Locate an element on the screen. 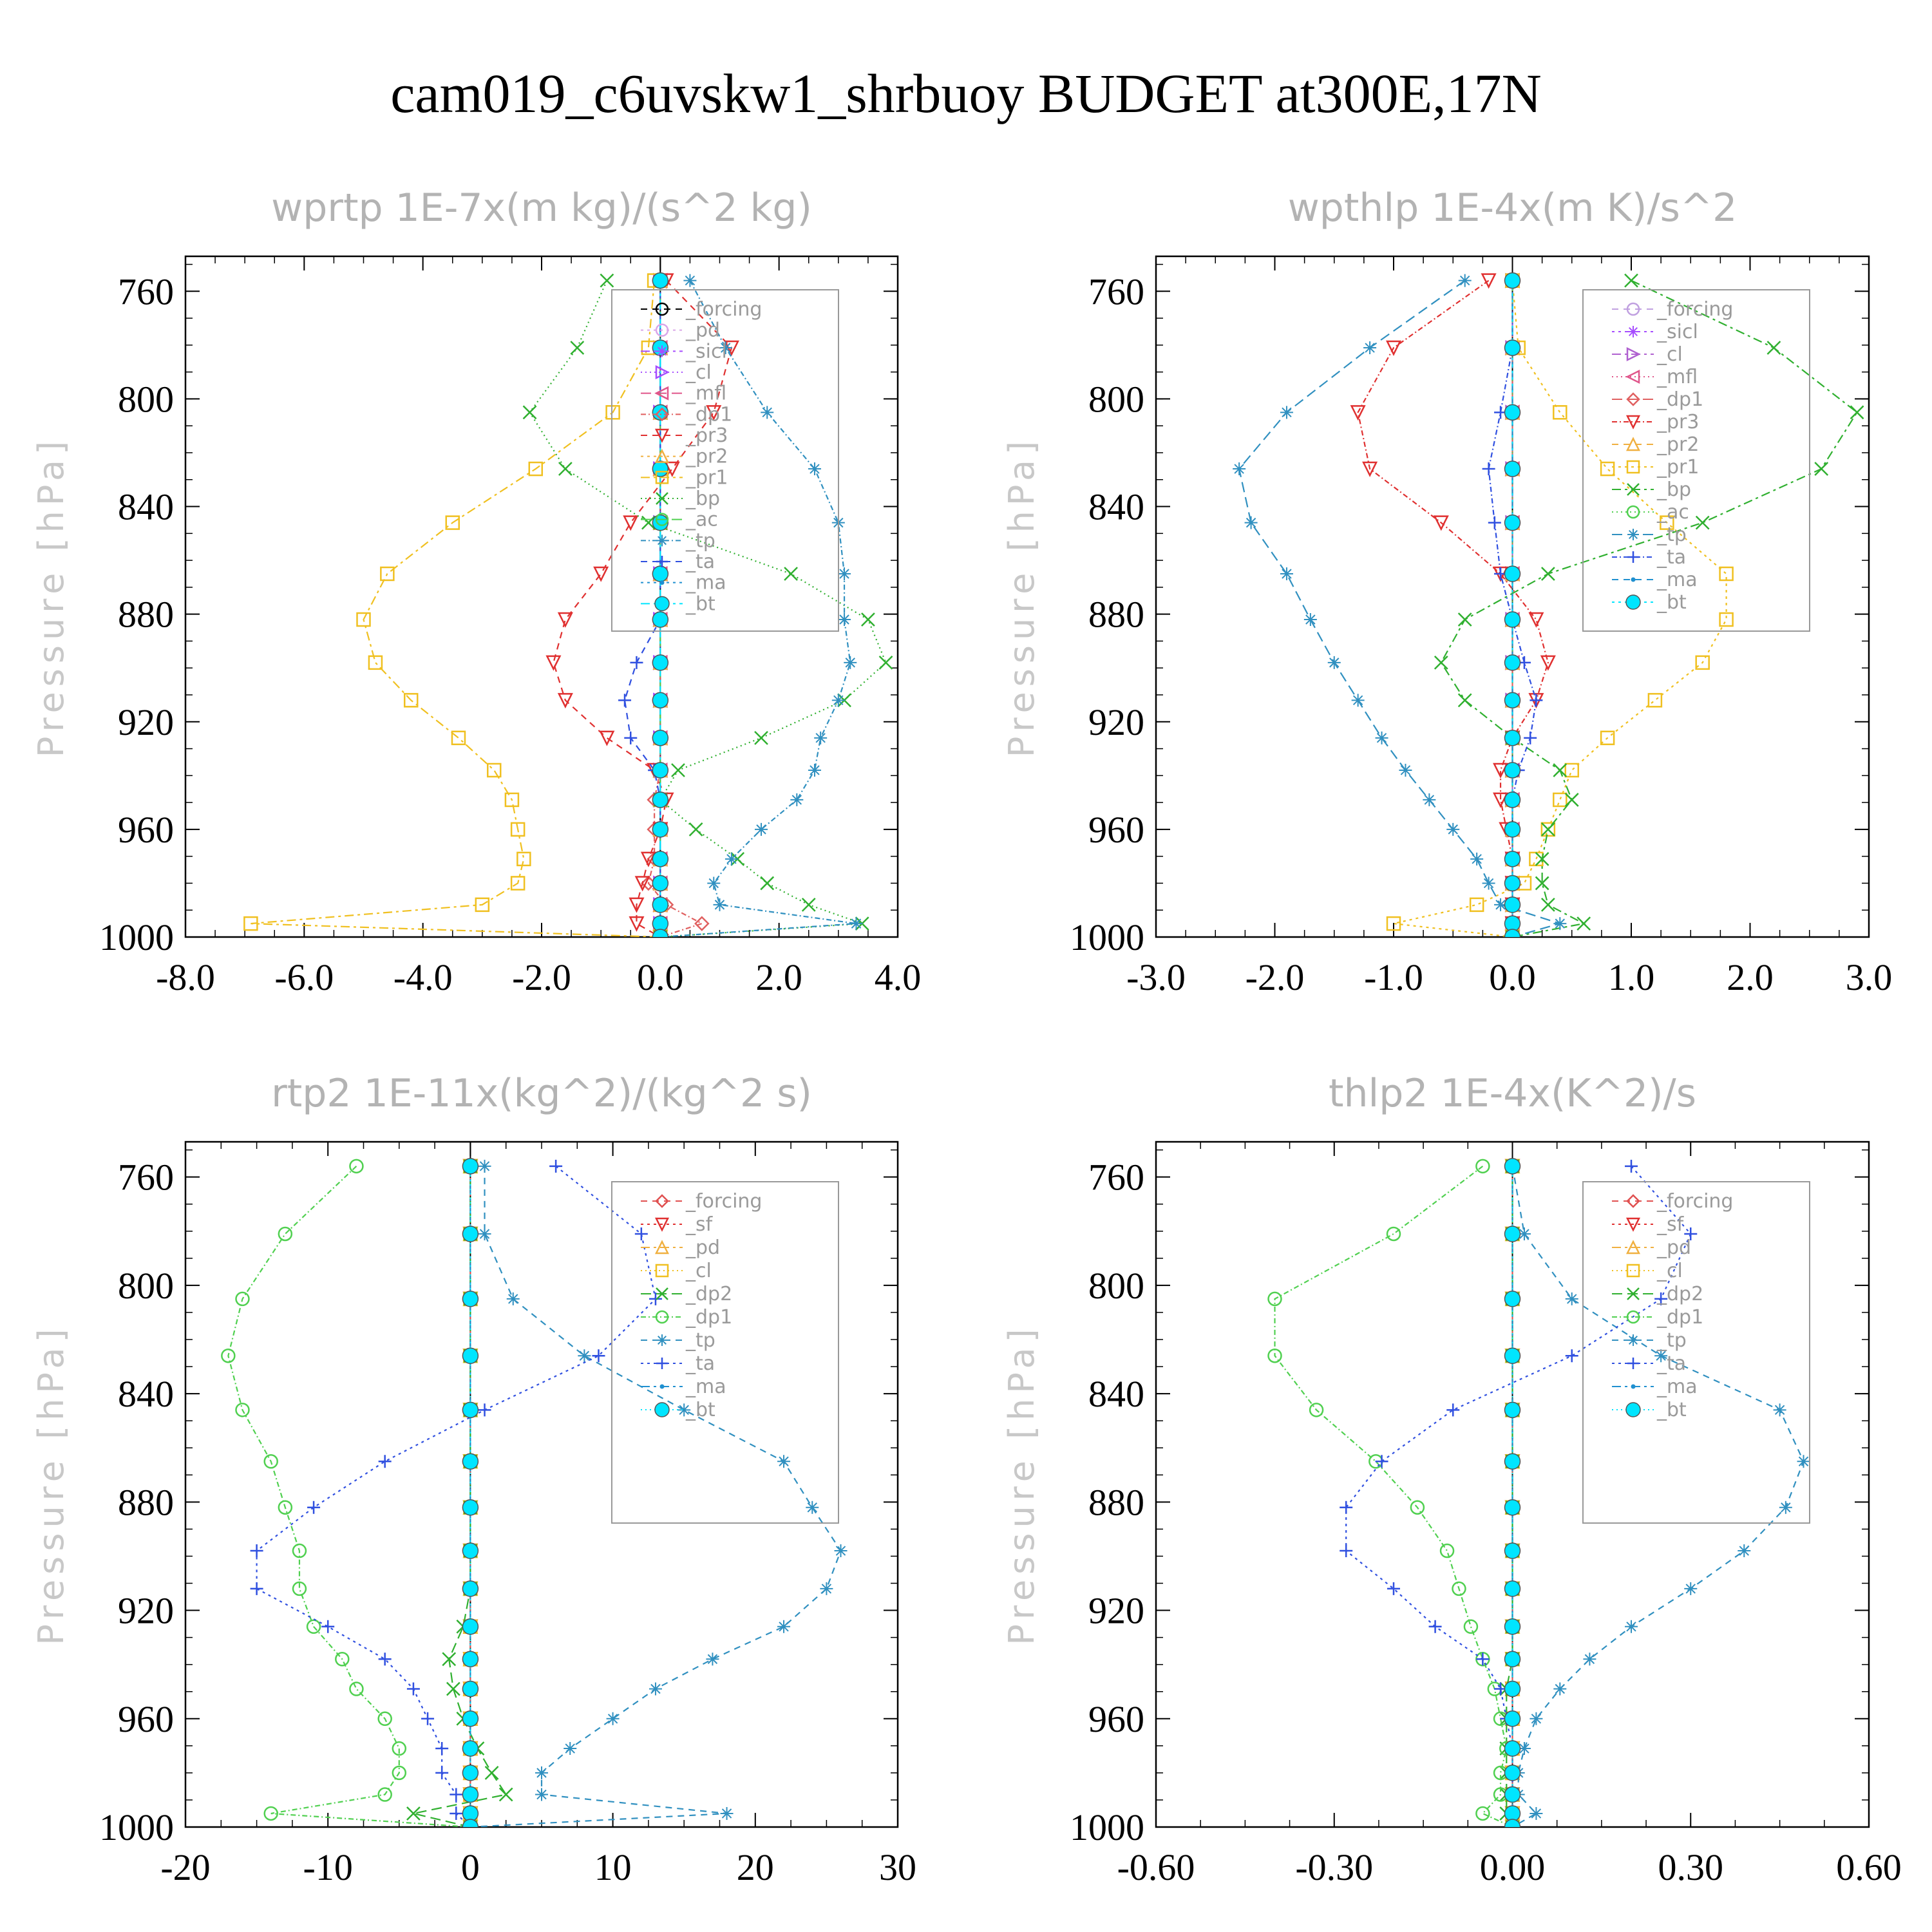 Image resolution: width=1932 pixels, height=1932 pixels. x-tick-label: -3.0 is located at coordinates (1156, 977).